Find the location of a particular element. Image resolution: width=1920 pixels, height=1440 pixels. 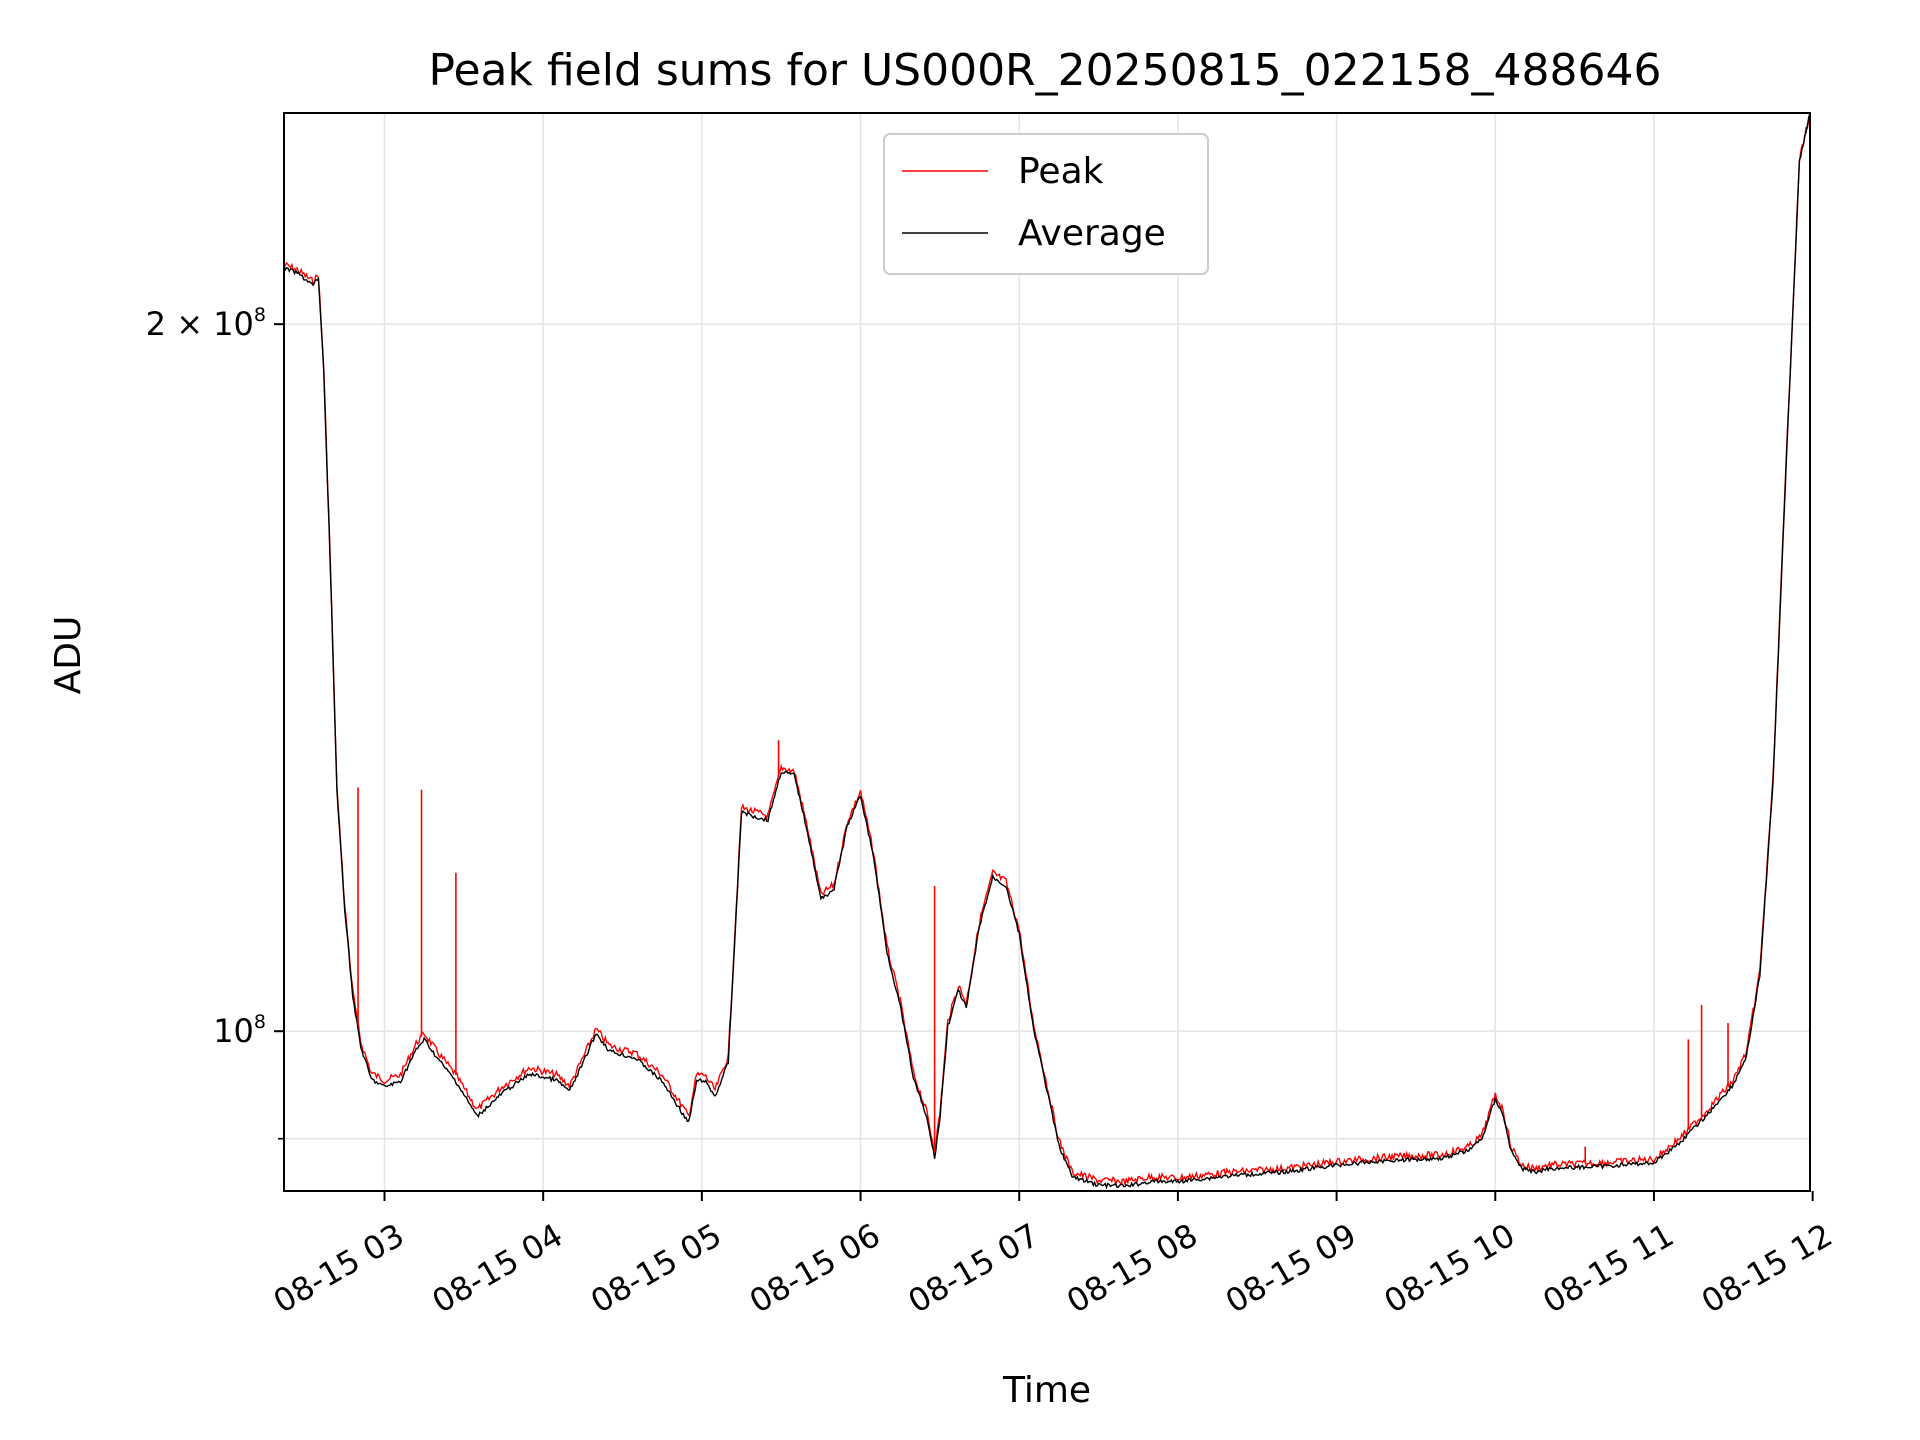

legend-box is located at coordinates (1046, 204).